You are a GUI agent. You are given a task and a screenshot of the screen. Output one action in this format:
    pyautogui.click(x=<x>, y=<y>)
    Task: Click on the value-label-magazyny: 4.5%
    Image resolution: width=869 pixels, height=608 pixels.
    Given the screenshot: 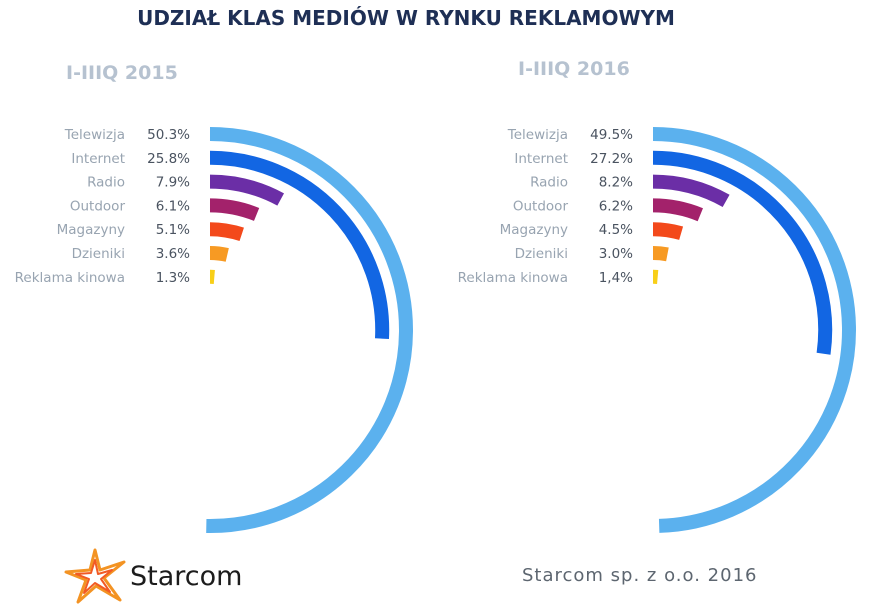 What is the action you would take?
    pyautogui.click(x=616, y=230)
    